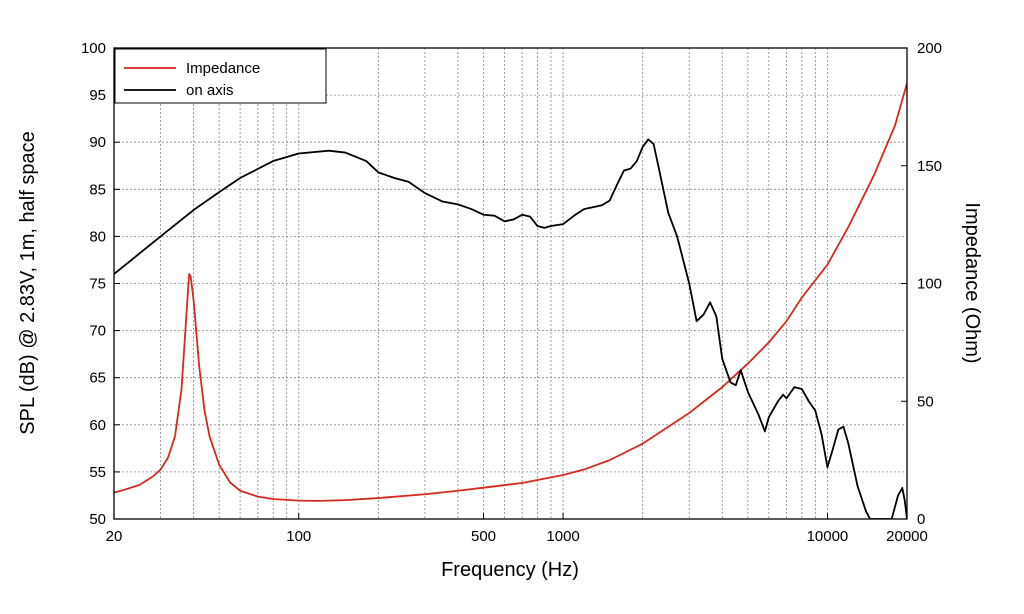  Describe the element at coordinates (97, 95) in the screenshot. I see `y-left-tick-label: 95` at that location.